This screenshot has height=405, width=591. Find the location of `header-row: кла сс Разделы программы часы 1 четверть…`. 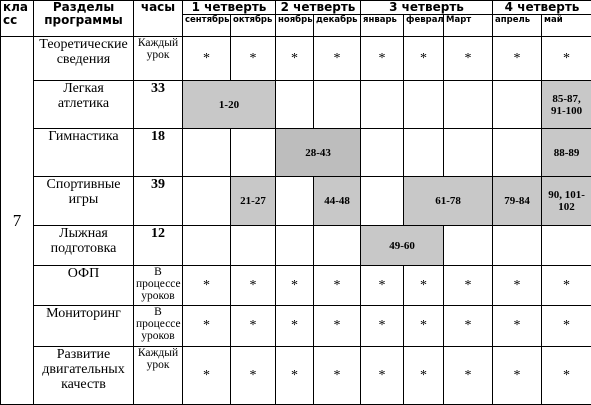

header-row: кла сс Разделы программы часы 1 четверть… is located at coordinates (296, 8).